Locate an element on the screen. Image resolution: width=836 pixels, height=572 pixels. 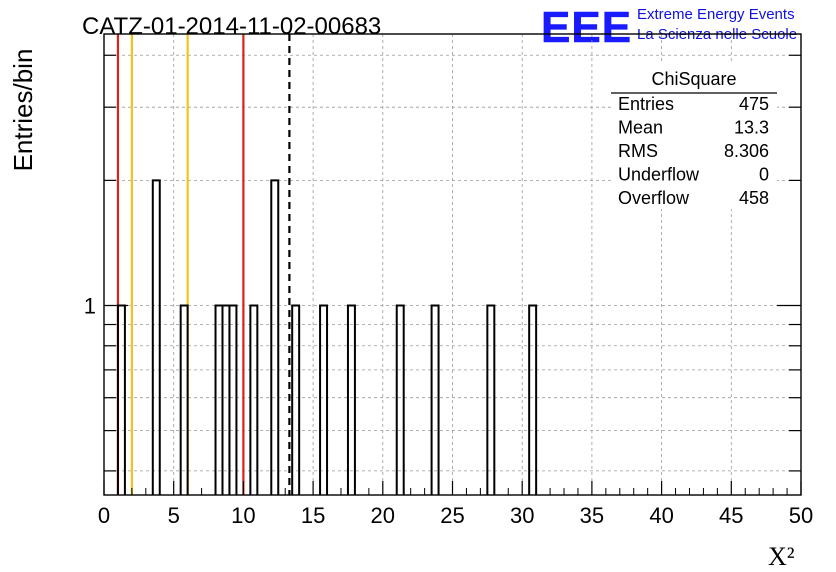
x-tick-label: 40 is located at coordinates (661, 515).